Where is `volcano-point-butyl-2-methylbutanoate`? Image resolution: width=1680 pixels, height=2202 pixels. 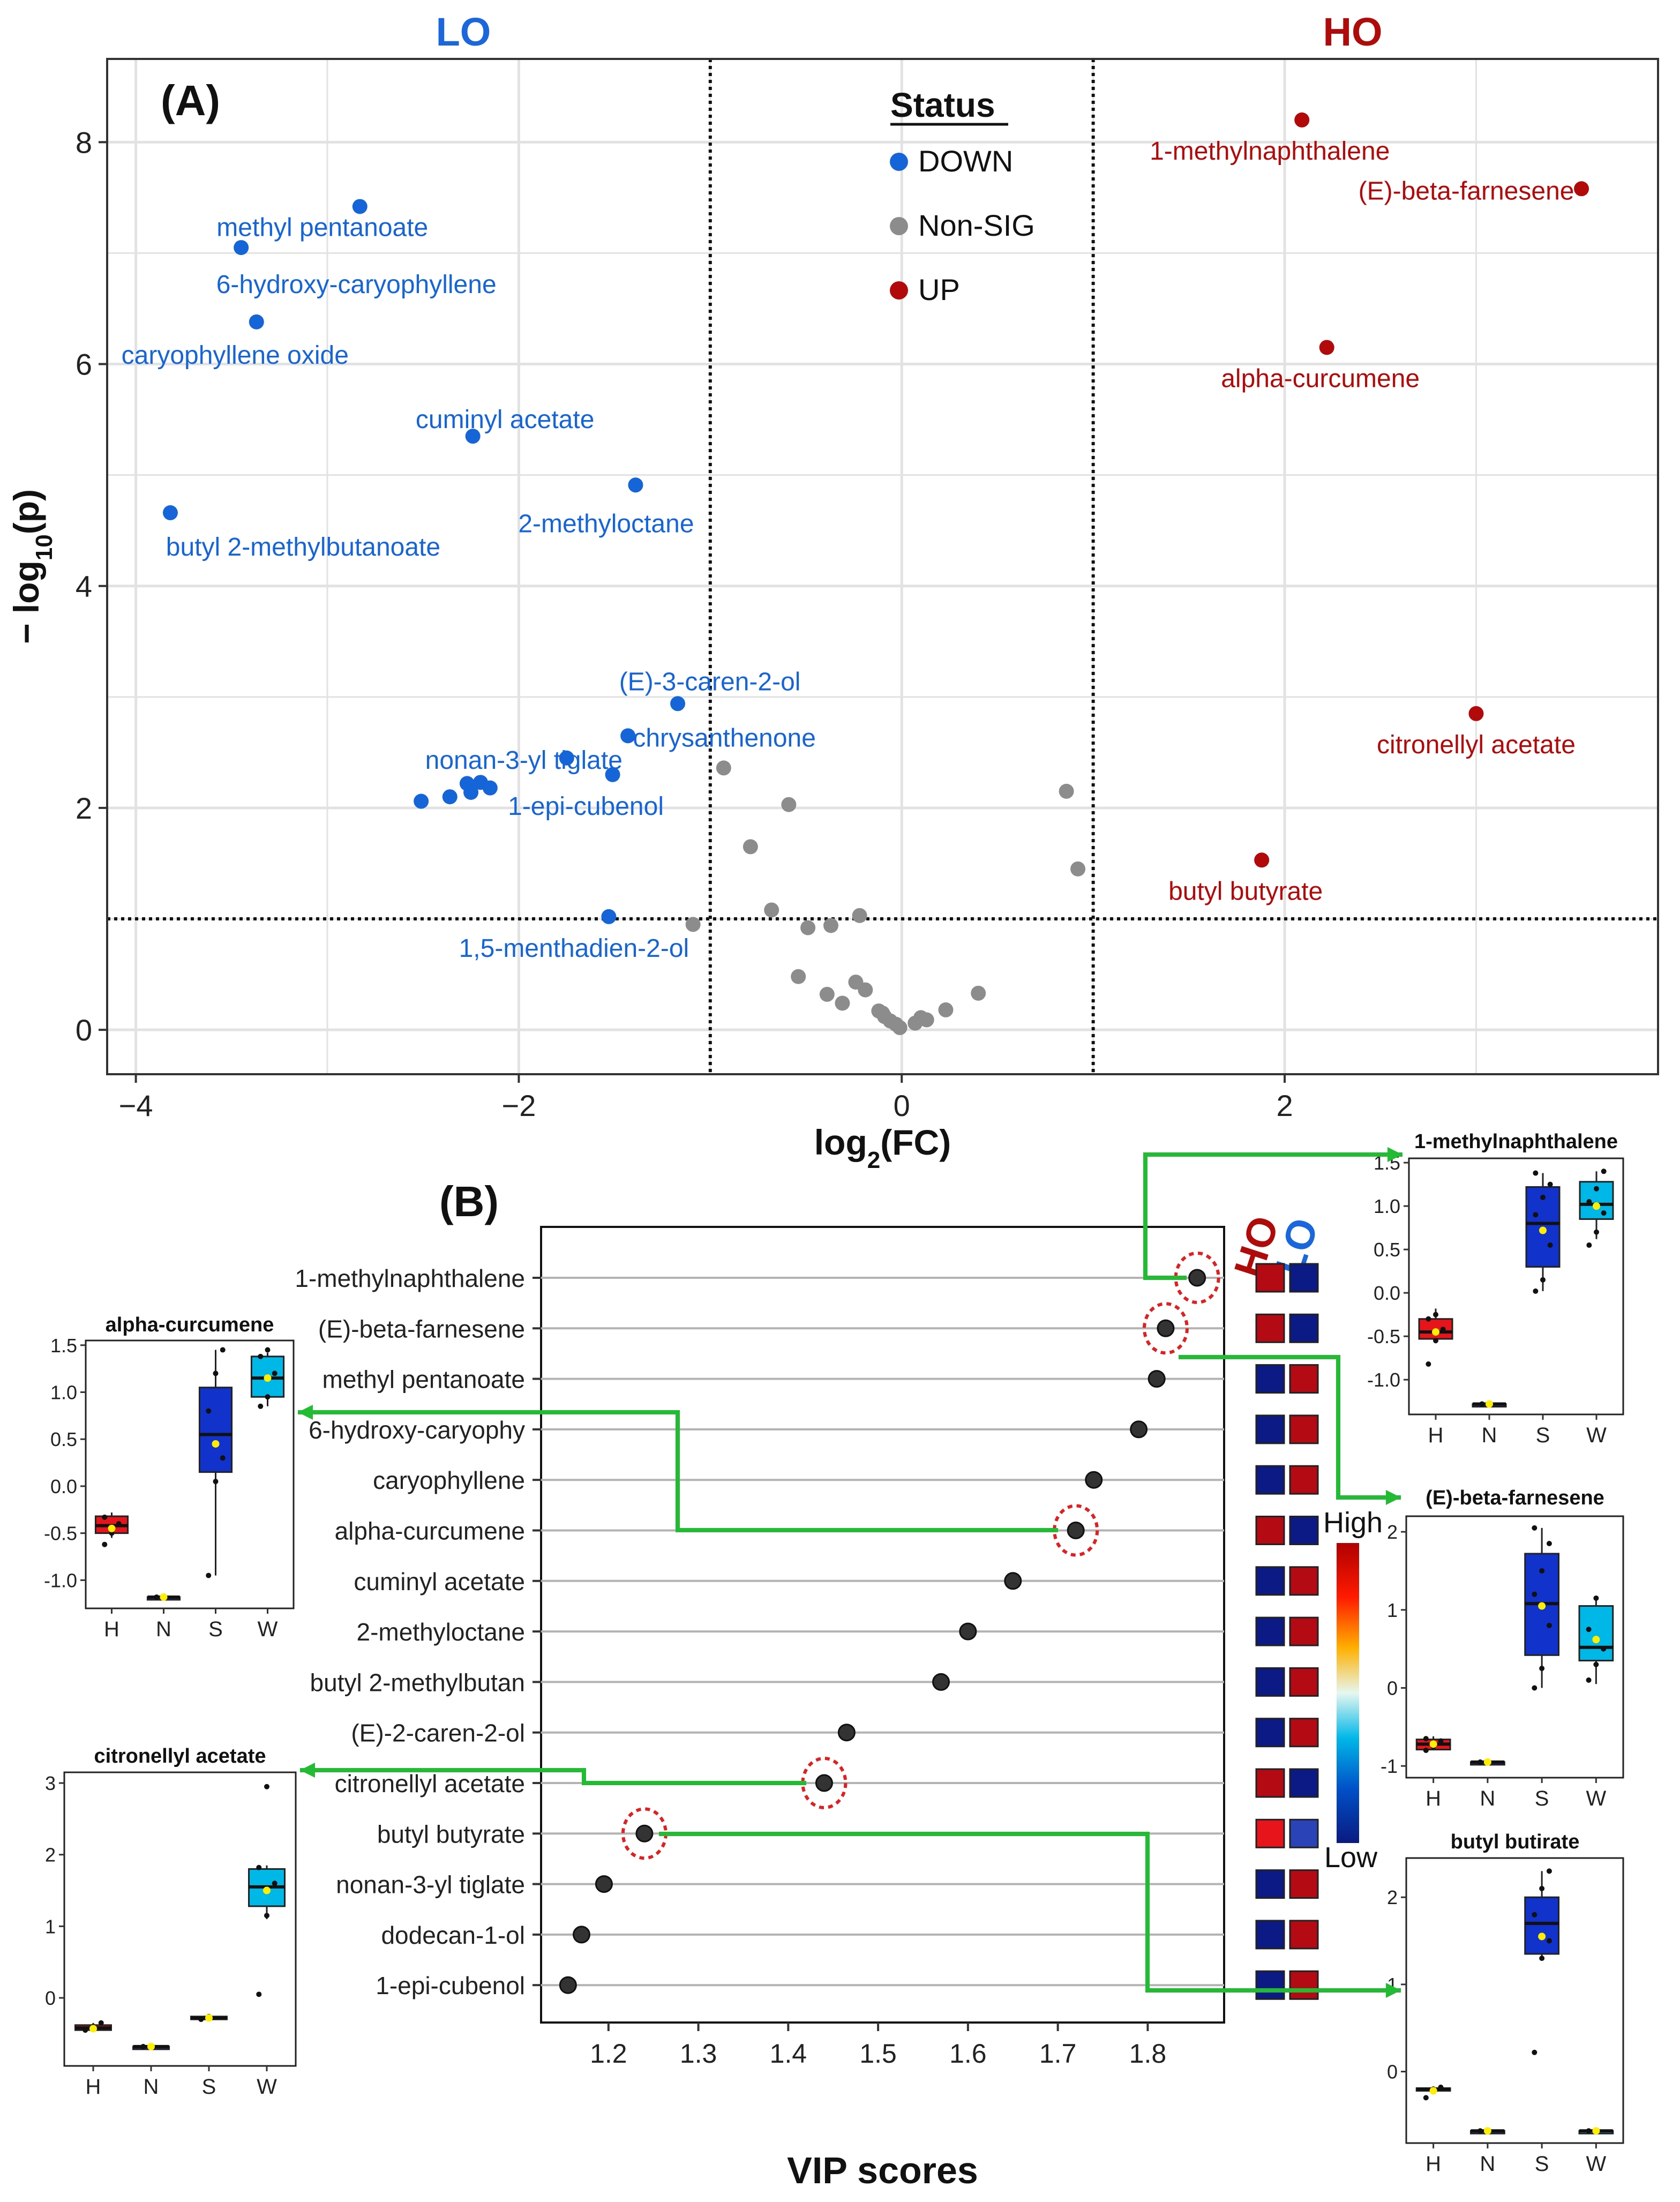
volcano-point-butyl-2-methylbutanoate is located at coordinates (170, 513).